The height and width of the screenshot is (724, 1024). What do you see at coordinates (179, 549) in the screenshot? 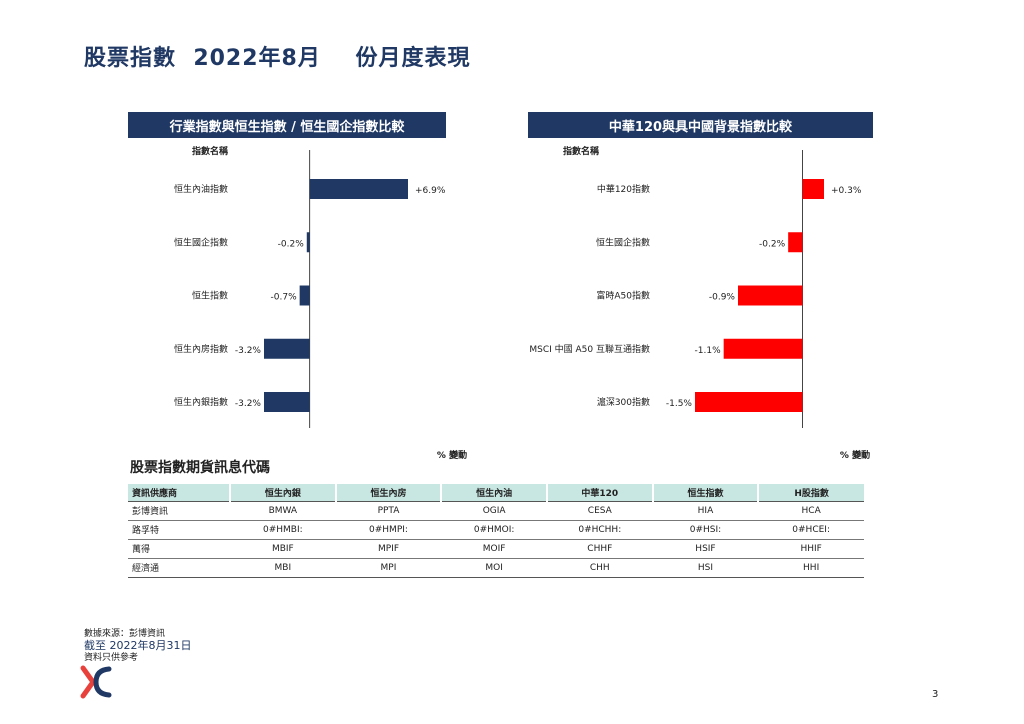
I see `table-cell: 萬得` at bounding box center [179, 549].